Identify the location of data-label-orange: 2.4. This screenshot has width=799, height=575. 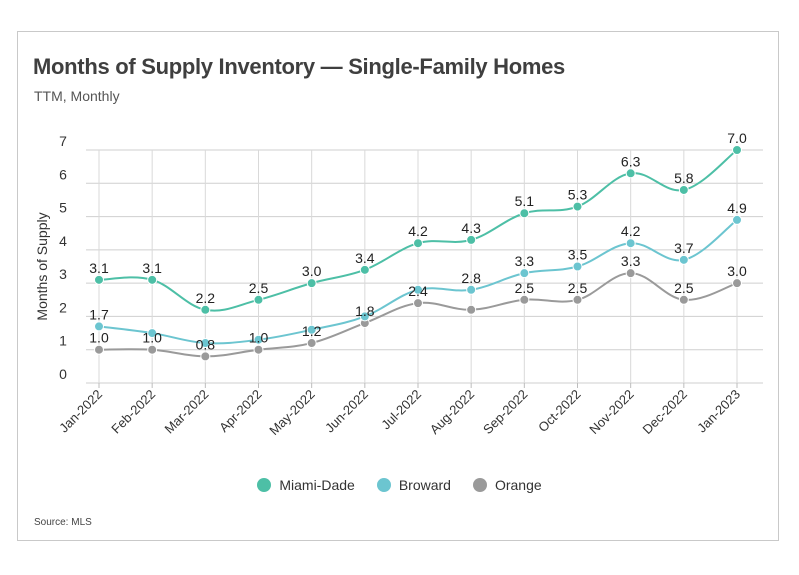
(418, 291).